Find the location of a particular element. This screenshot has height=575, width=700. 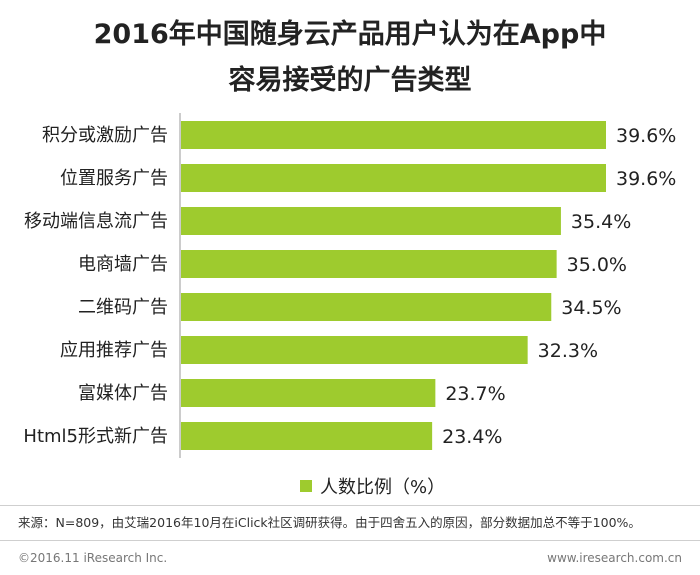

category-label: 位置服务广告 is located at coordinates (114, 178).